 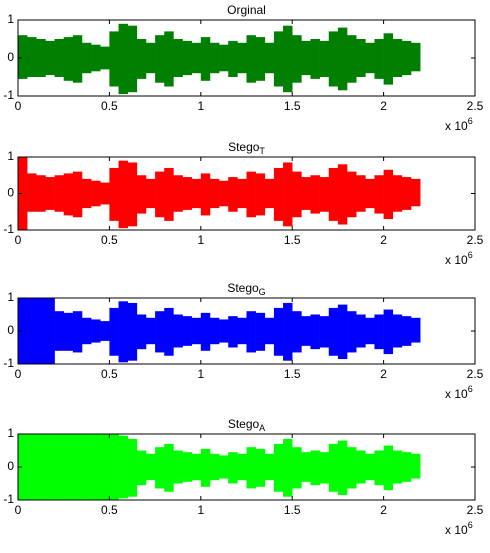 What do you see at coordinates (10, 433) in the screenshot?
I see `y-tick-label: 1` at bounding box center [10, 433].